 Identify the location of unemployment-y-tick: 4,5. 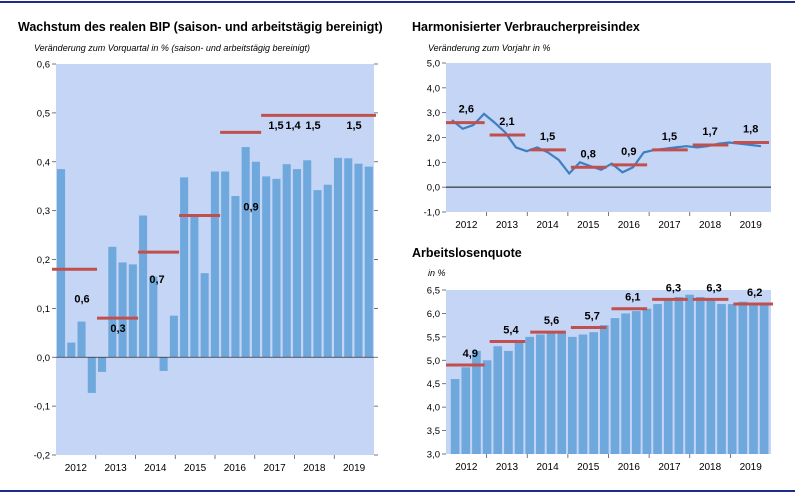
(433, 384).